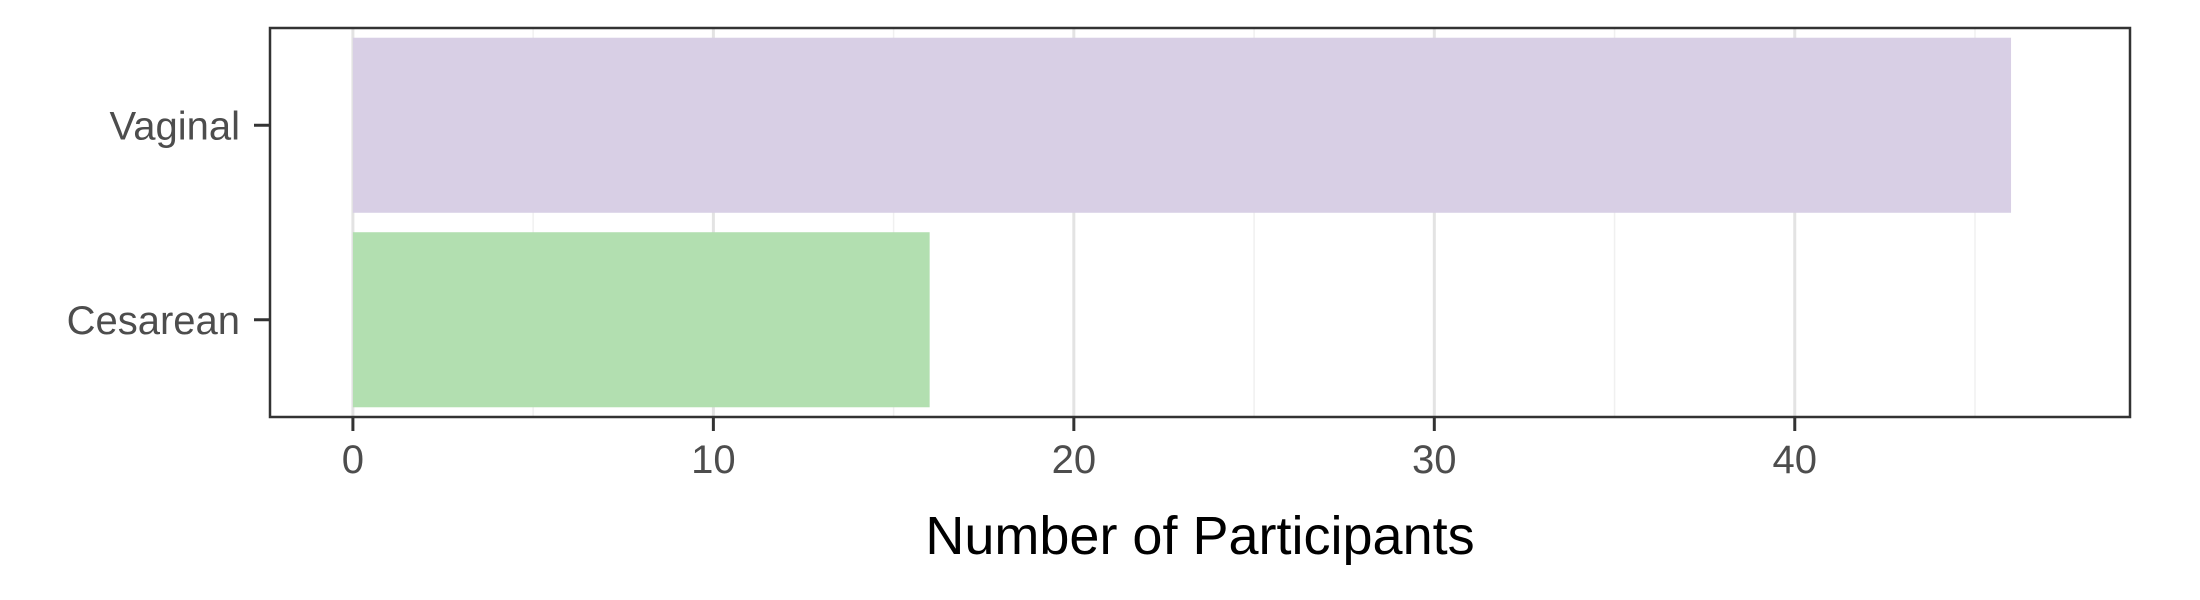 This screenshot has height=600, width=2200. Describe the element at coordinates (1795, 460) in the screenshot. I see `x-tick-label: 40` at that location.